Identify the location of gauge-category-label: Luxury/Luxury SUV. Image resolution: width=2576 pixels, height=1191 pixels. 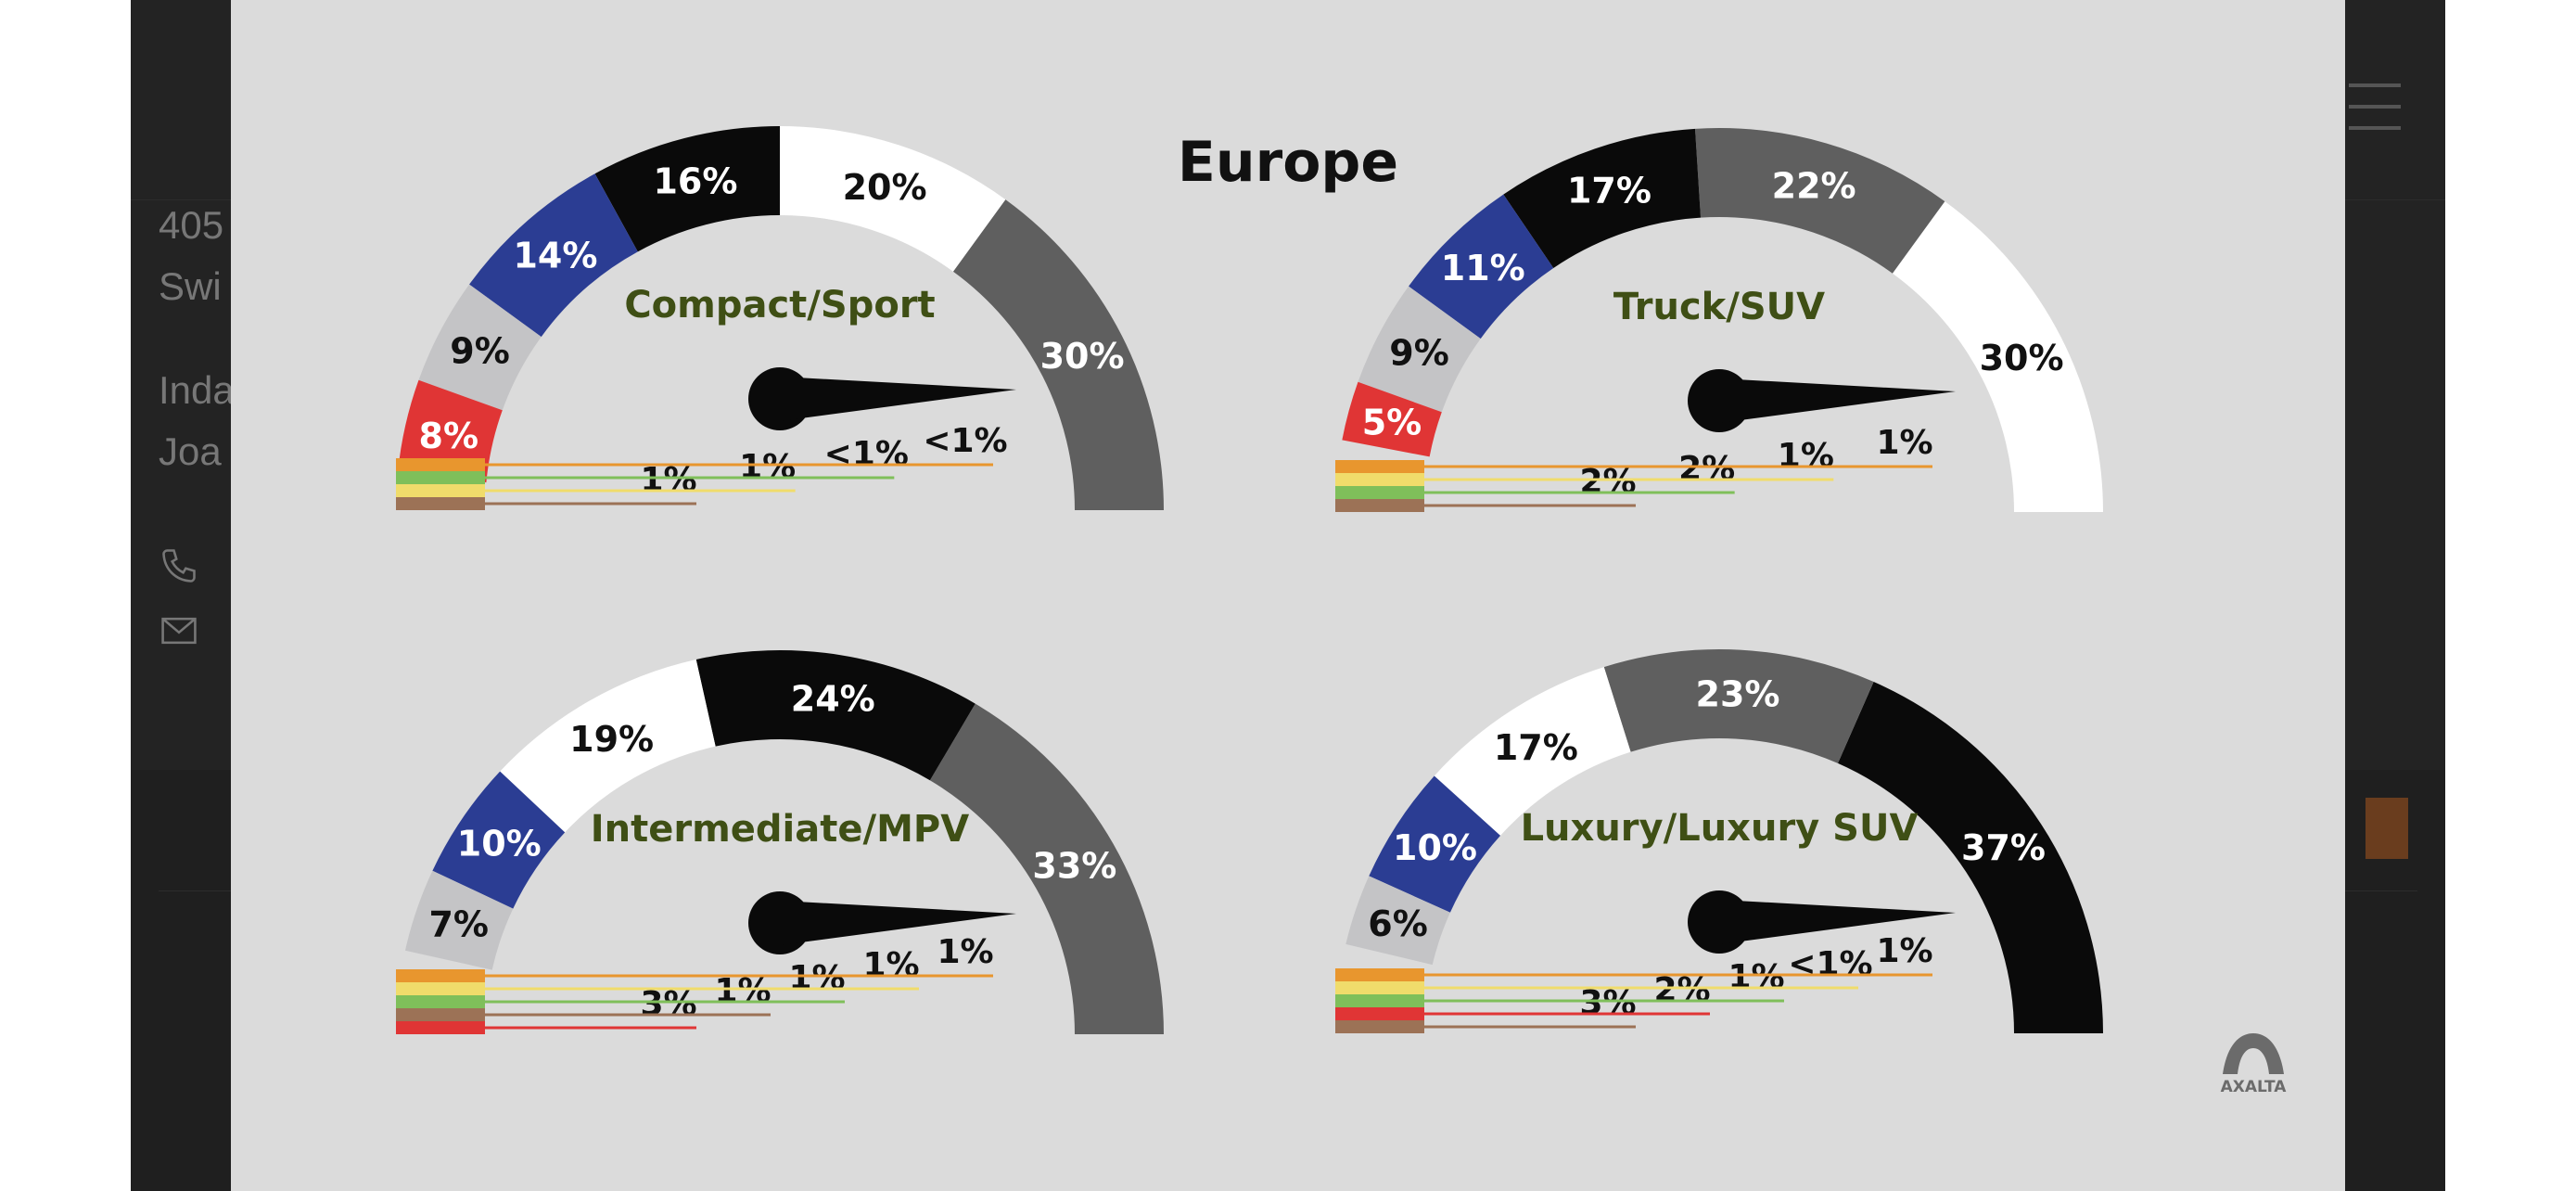
(1720, 829).